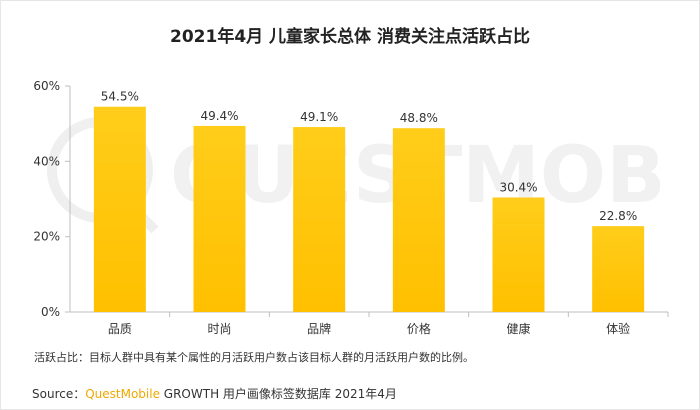  I want to click on source-rest: GROWTH 用户画像标签数据库 2021年4月, so click(278, 394).